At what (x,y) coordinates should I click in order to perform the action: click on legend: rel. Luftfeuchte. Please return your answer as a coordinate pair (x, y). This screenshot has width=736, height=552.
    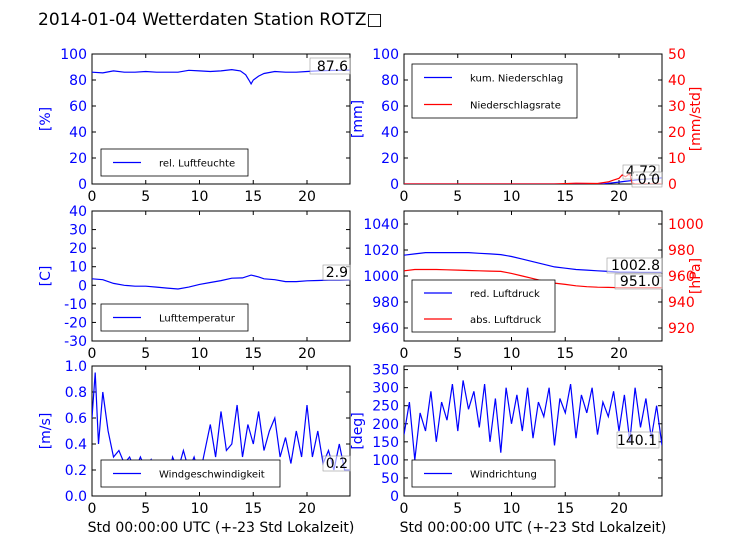
    Looking at the image, I should click on (174, 162).